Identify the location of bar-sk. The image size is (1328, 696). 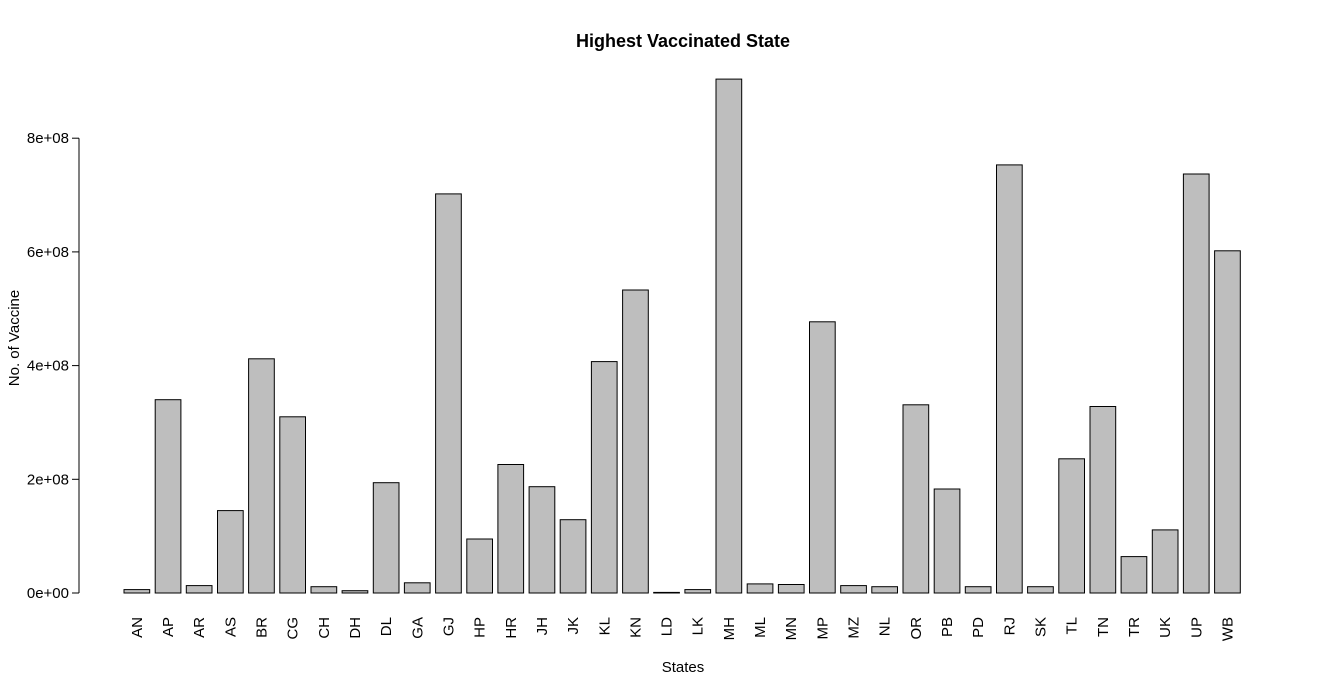
(1040, 590).